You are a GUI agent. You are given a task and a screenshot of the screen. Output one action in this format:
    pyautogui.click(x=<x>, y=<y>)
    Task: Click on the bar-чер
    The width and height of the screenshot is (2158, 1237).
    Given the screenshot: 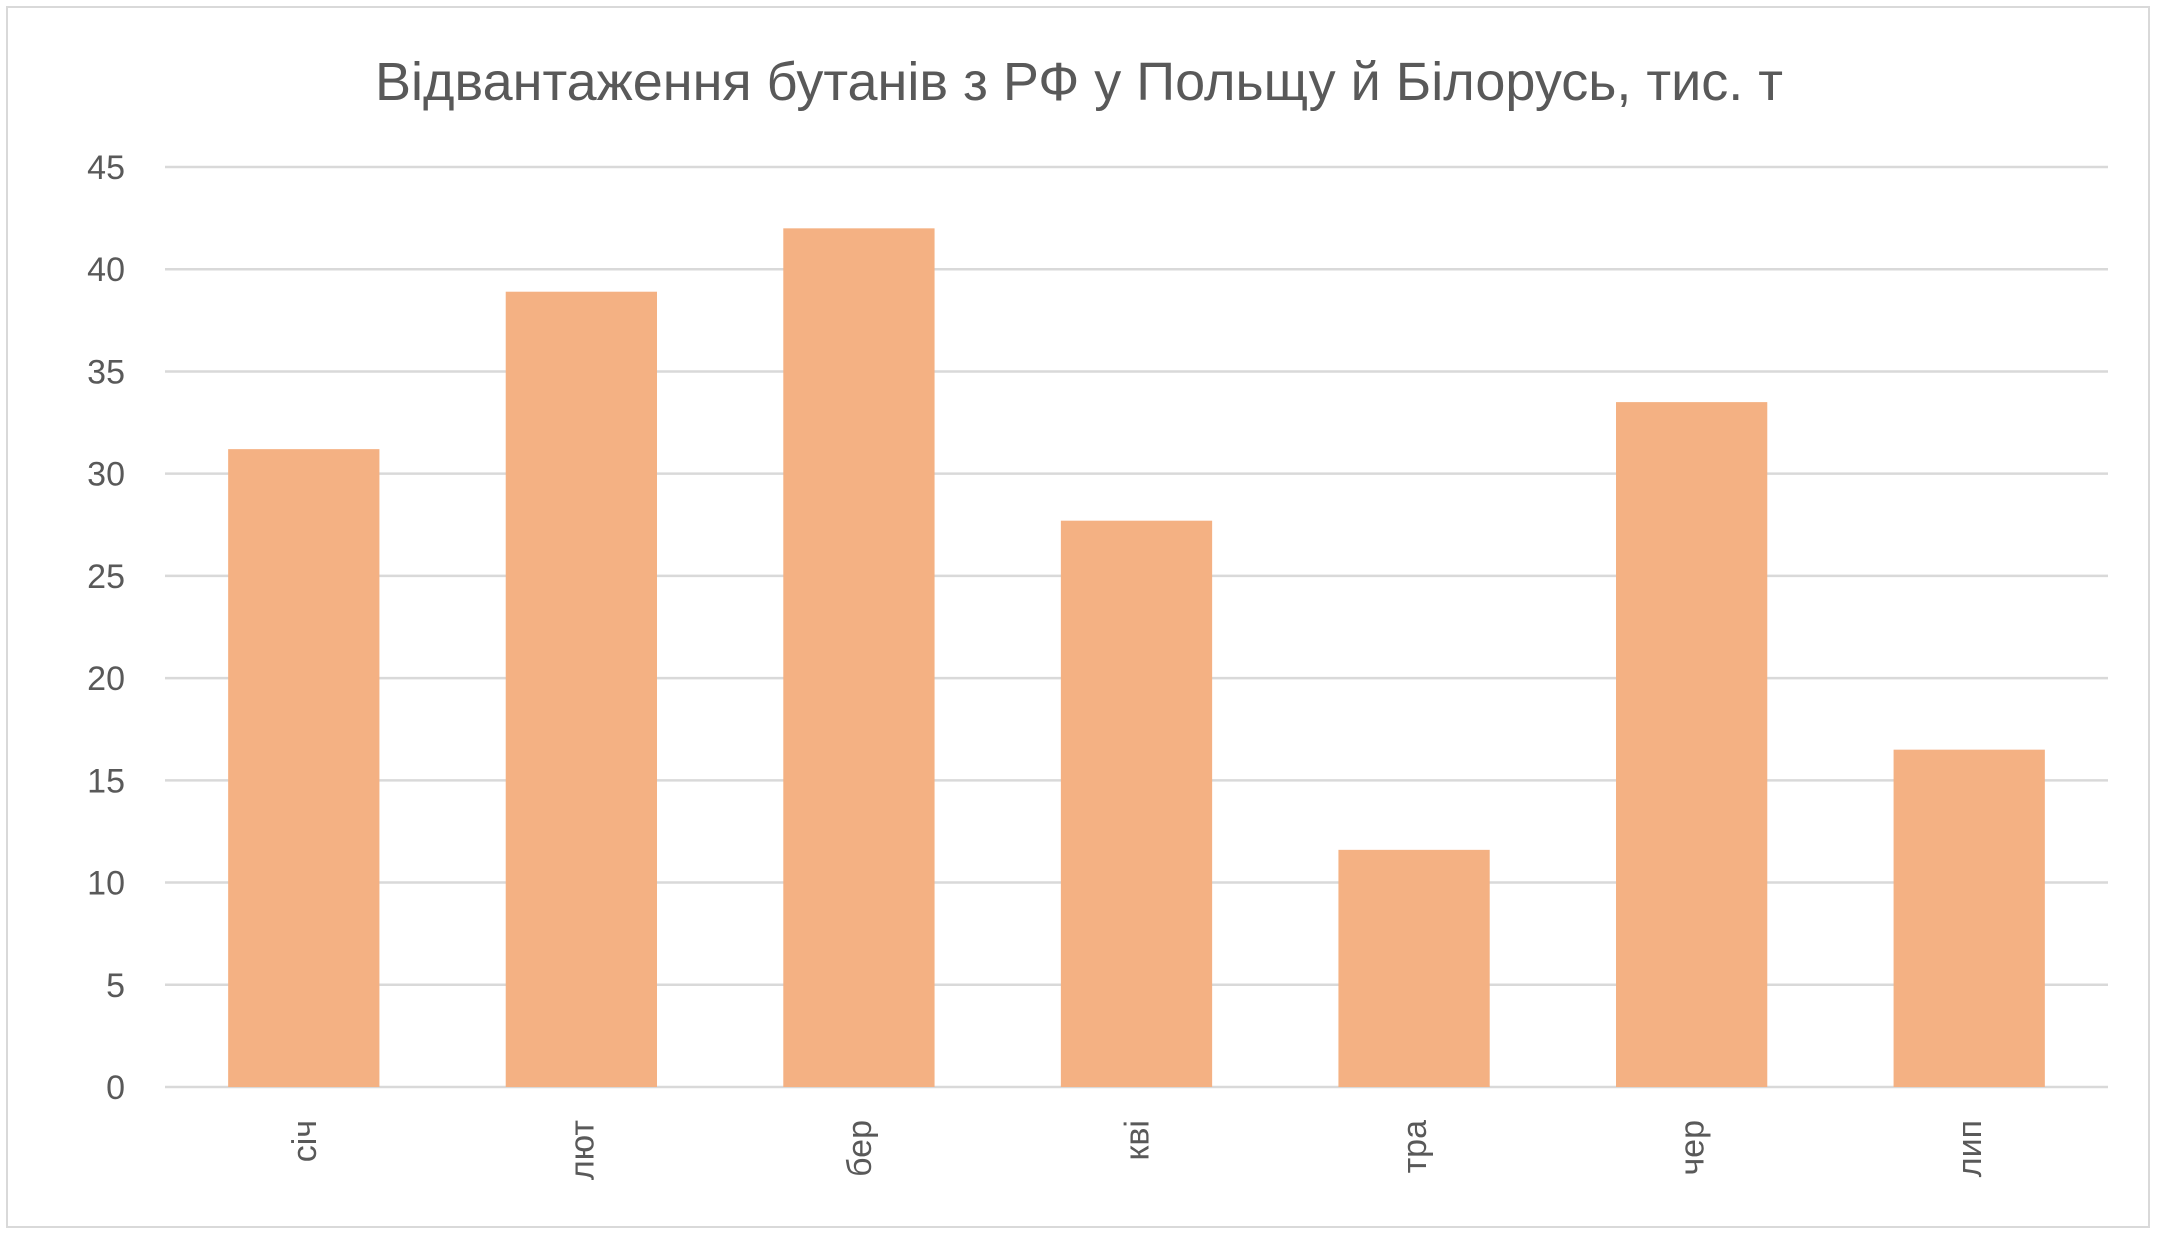 What is the action you would take?
    pyautogui.click(x=1692, y=745)
    